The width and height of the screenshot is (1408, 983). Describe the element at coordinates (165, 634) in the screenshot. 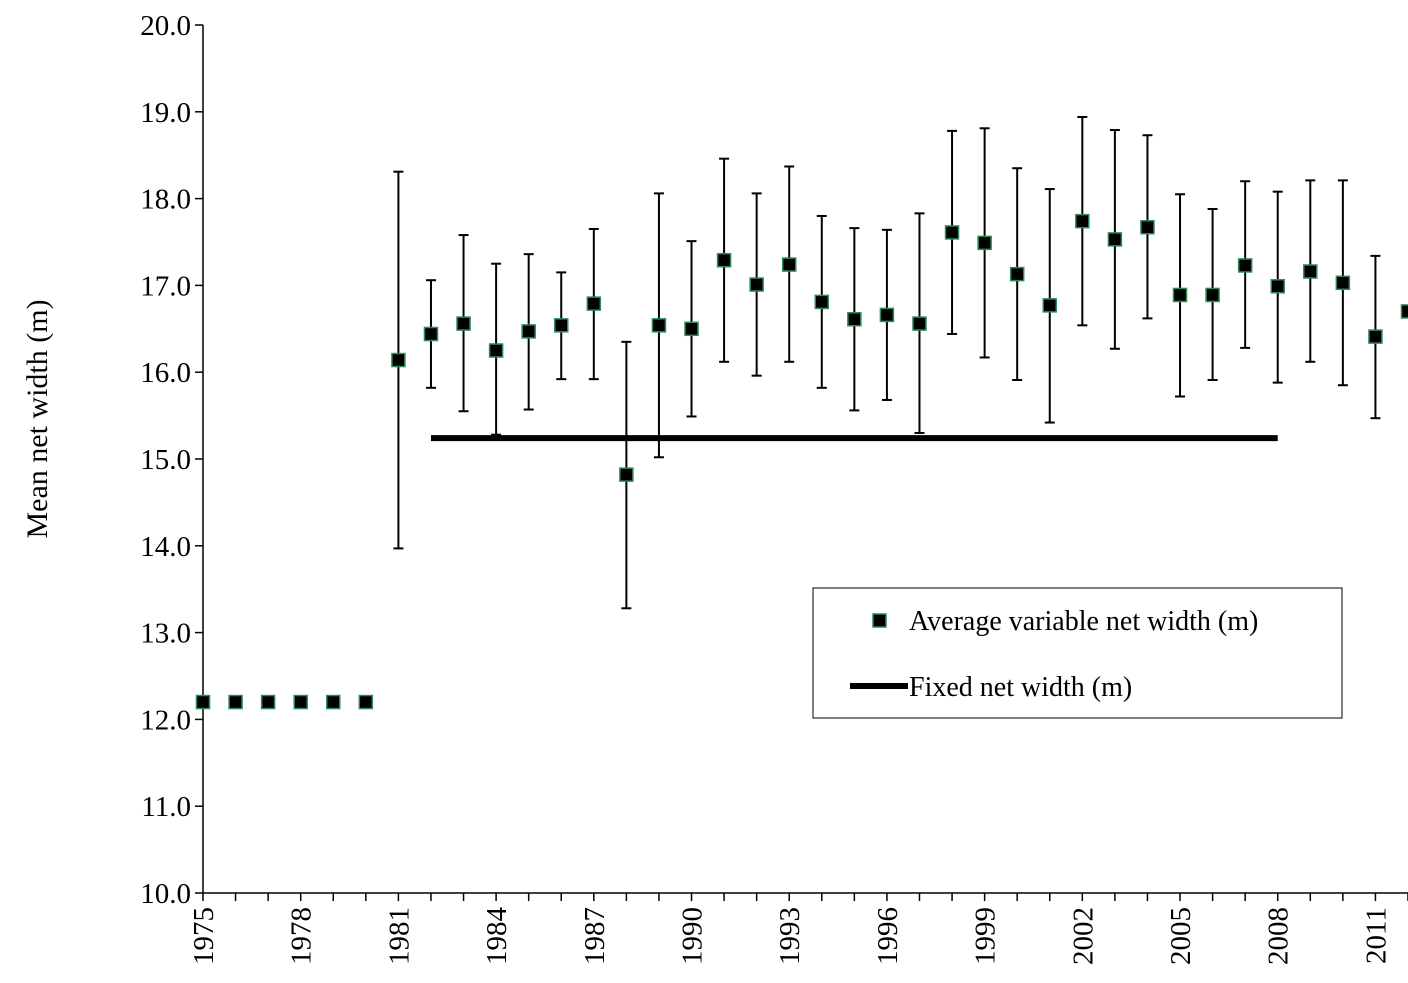

I see `y-tick-label: 13.0` at that location.